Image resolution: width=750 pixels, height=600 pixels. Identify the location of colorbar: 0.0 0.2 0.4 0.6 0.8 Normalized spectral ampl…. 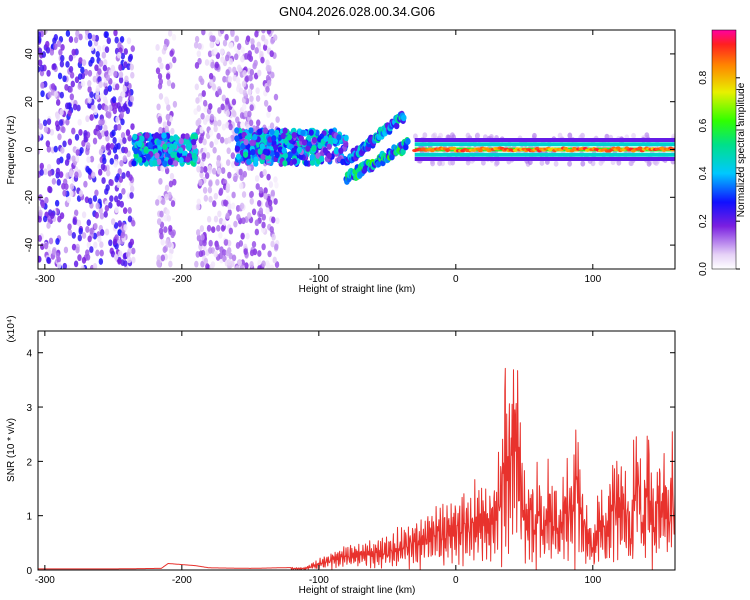
(722, 152).